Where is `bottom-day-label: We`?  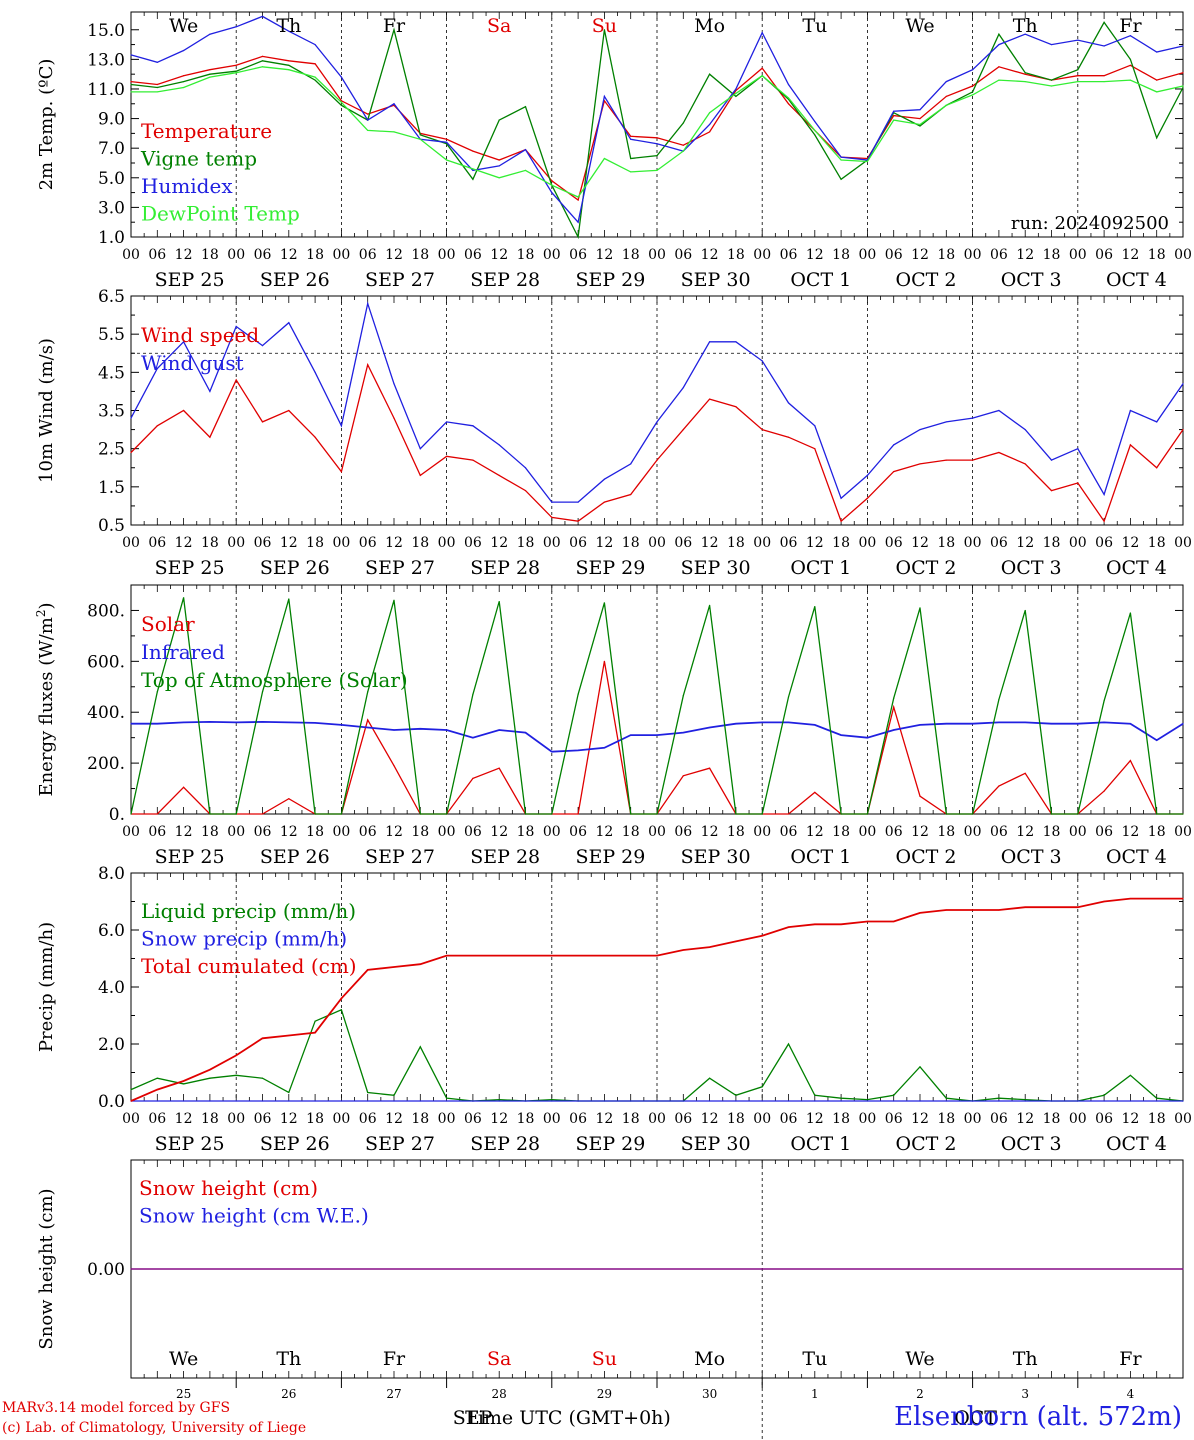 bottom-day-label: We is located at coordinates (183, 1359).